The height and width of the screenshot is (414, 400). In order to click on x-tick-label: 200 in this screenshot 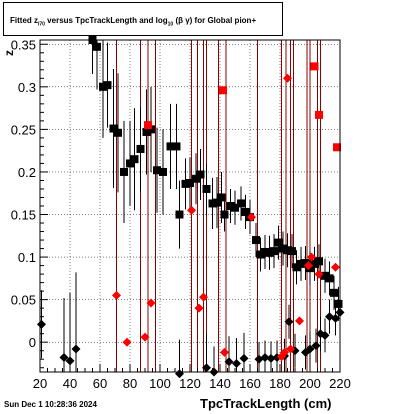, I will do `click(310, 383)`.